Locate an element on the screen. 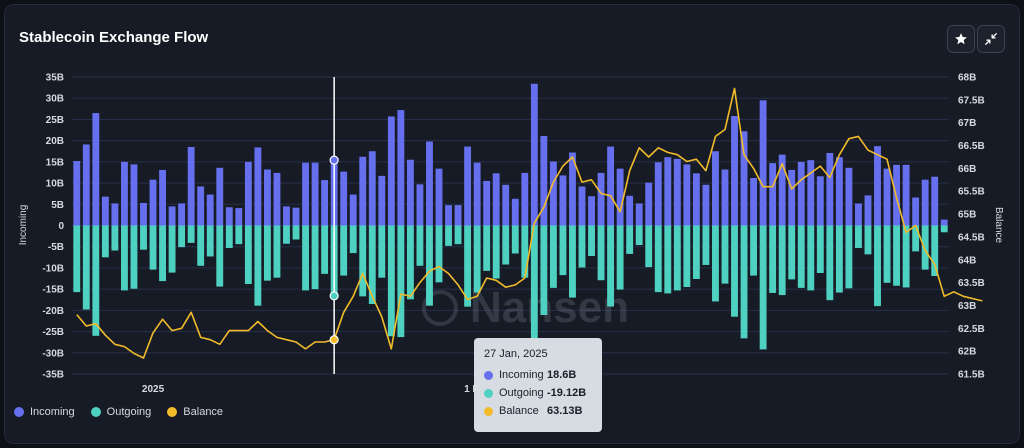  y-tick-label-left: -5B is located at coordinates (56, 247).